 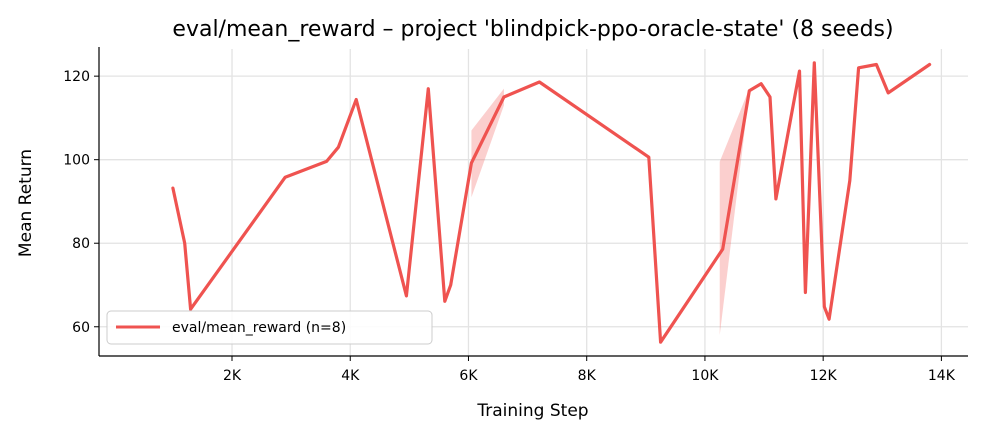 What do you see at coordinates (81, 328) in the screenshot?
I see `y-tick-label: 60` at bounding box center [81, 328].